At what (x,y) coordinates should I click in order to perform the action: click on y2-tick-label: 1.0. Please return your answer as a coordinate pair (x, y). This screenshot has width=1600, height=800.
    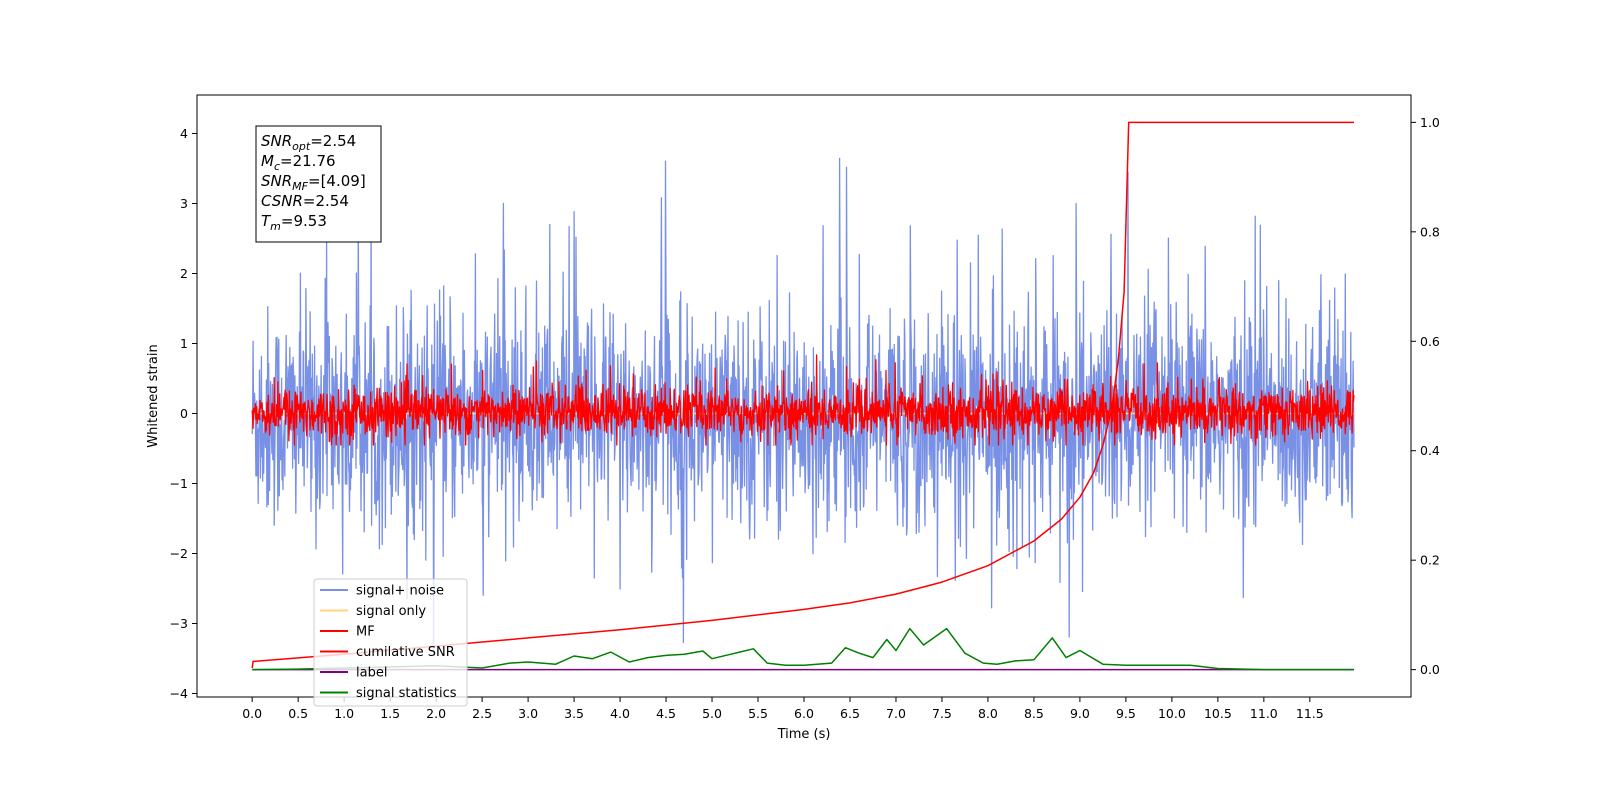
    Looking at the image, I should click on (1430, 122).